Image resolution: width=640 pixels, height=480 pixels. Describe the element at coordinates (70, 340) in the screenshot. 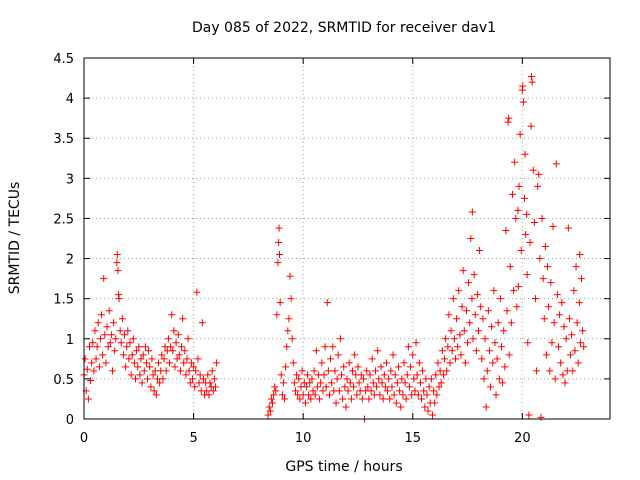

I see `y-tick-label: 1` at that location.